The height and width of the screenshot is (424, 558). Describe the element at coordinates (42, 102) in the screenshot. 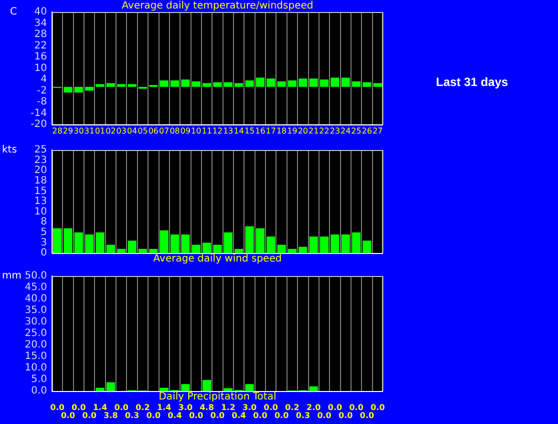

I see `y-tick-label: -8` at that location.